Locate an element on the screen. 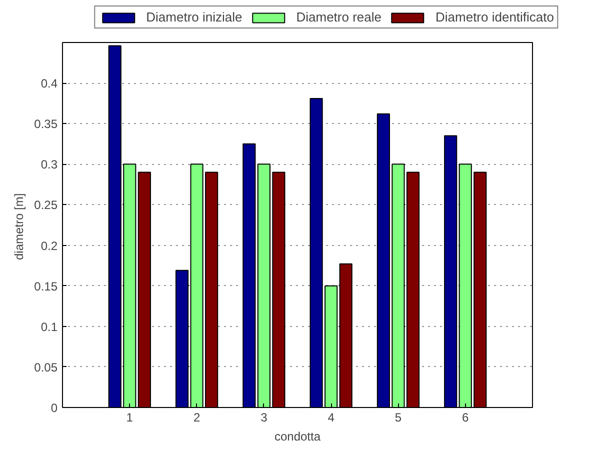 Image resolution: width=590 pixels, height=459 pixels. legend-label: Diametro reale is located at coordinates (339, 17).